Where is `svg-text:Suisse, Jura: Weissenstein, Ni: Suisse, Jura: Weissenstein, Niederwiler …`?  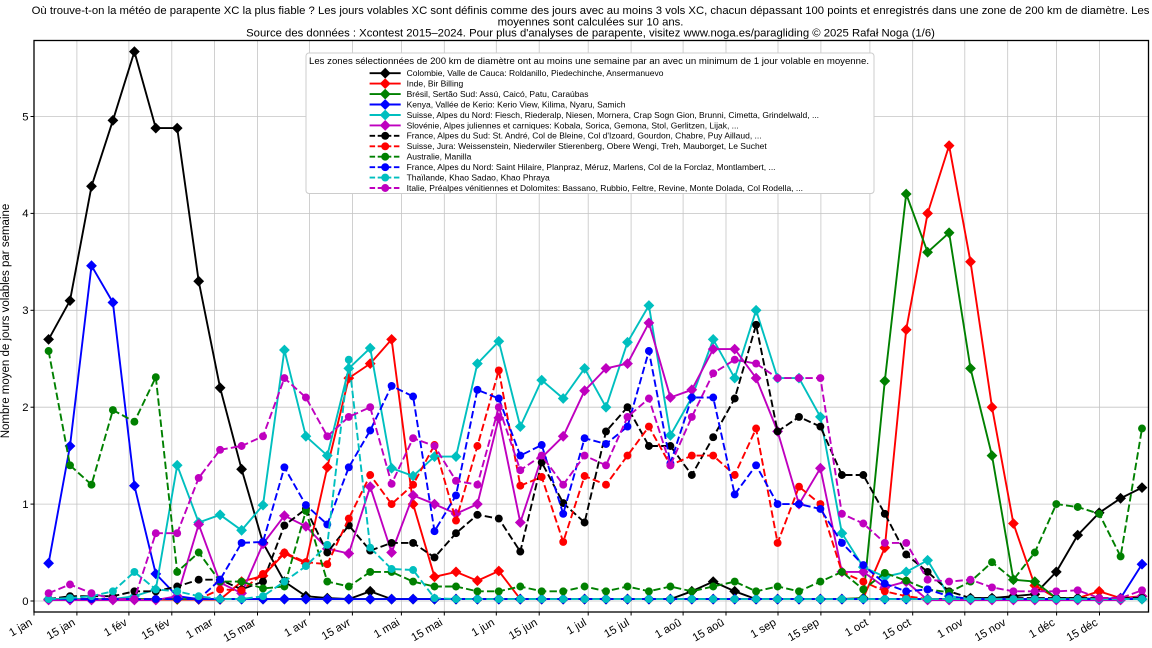
svg-text:Suisse, Jura: Weissenstein, Ni: Suisse, Jura: Weissenstein, Niederwiler … is located at coordinates (587, 146).